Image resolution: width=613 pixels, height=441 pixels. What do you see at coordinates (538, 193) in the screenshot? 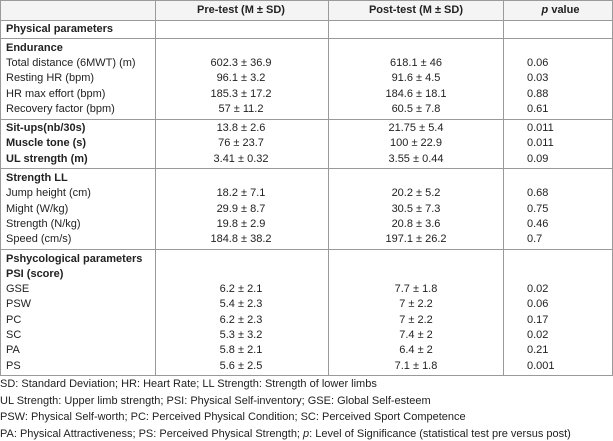
I see `p-value: 0.68` at bounding box center [538, 193].